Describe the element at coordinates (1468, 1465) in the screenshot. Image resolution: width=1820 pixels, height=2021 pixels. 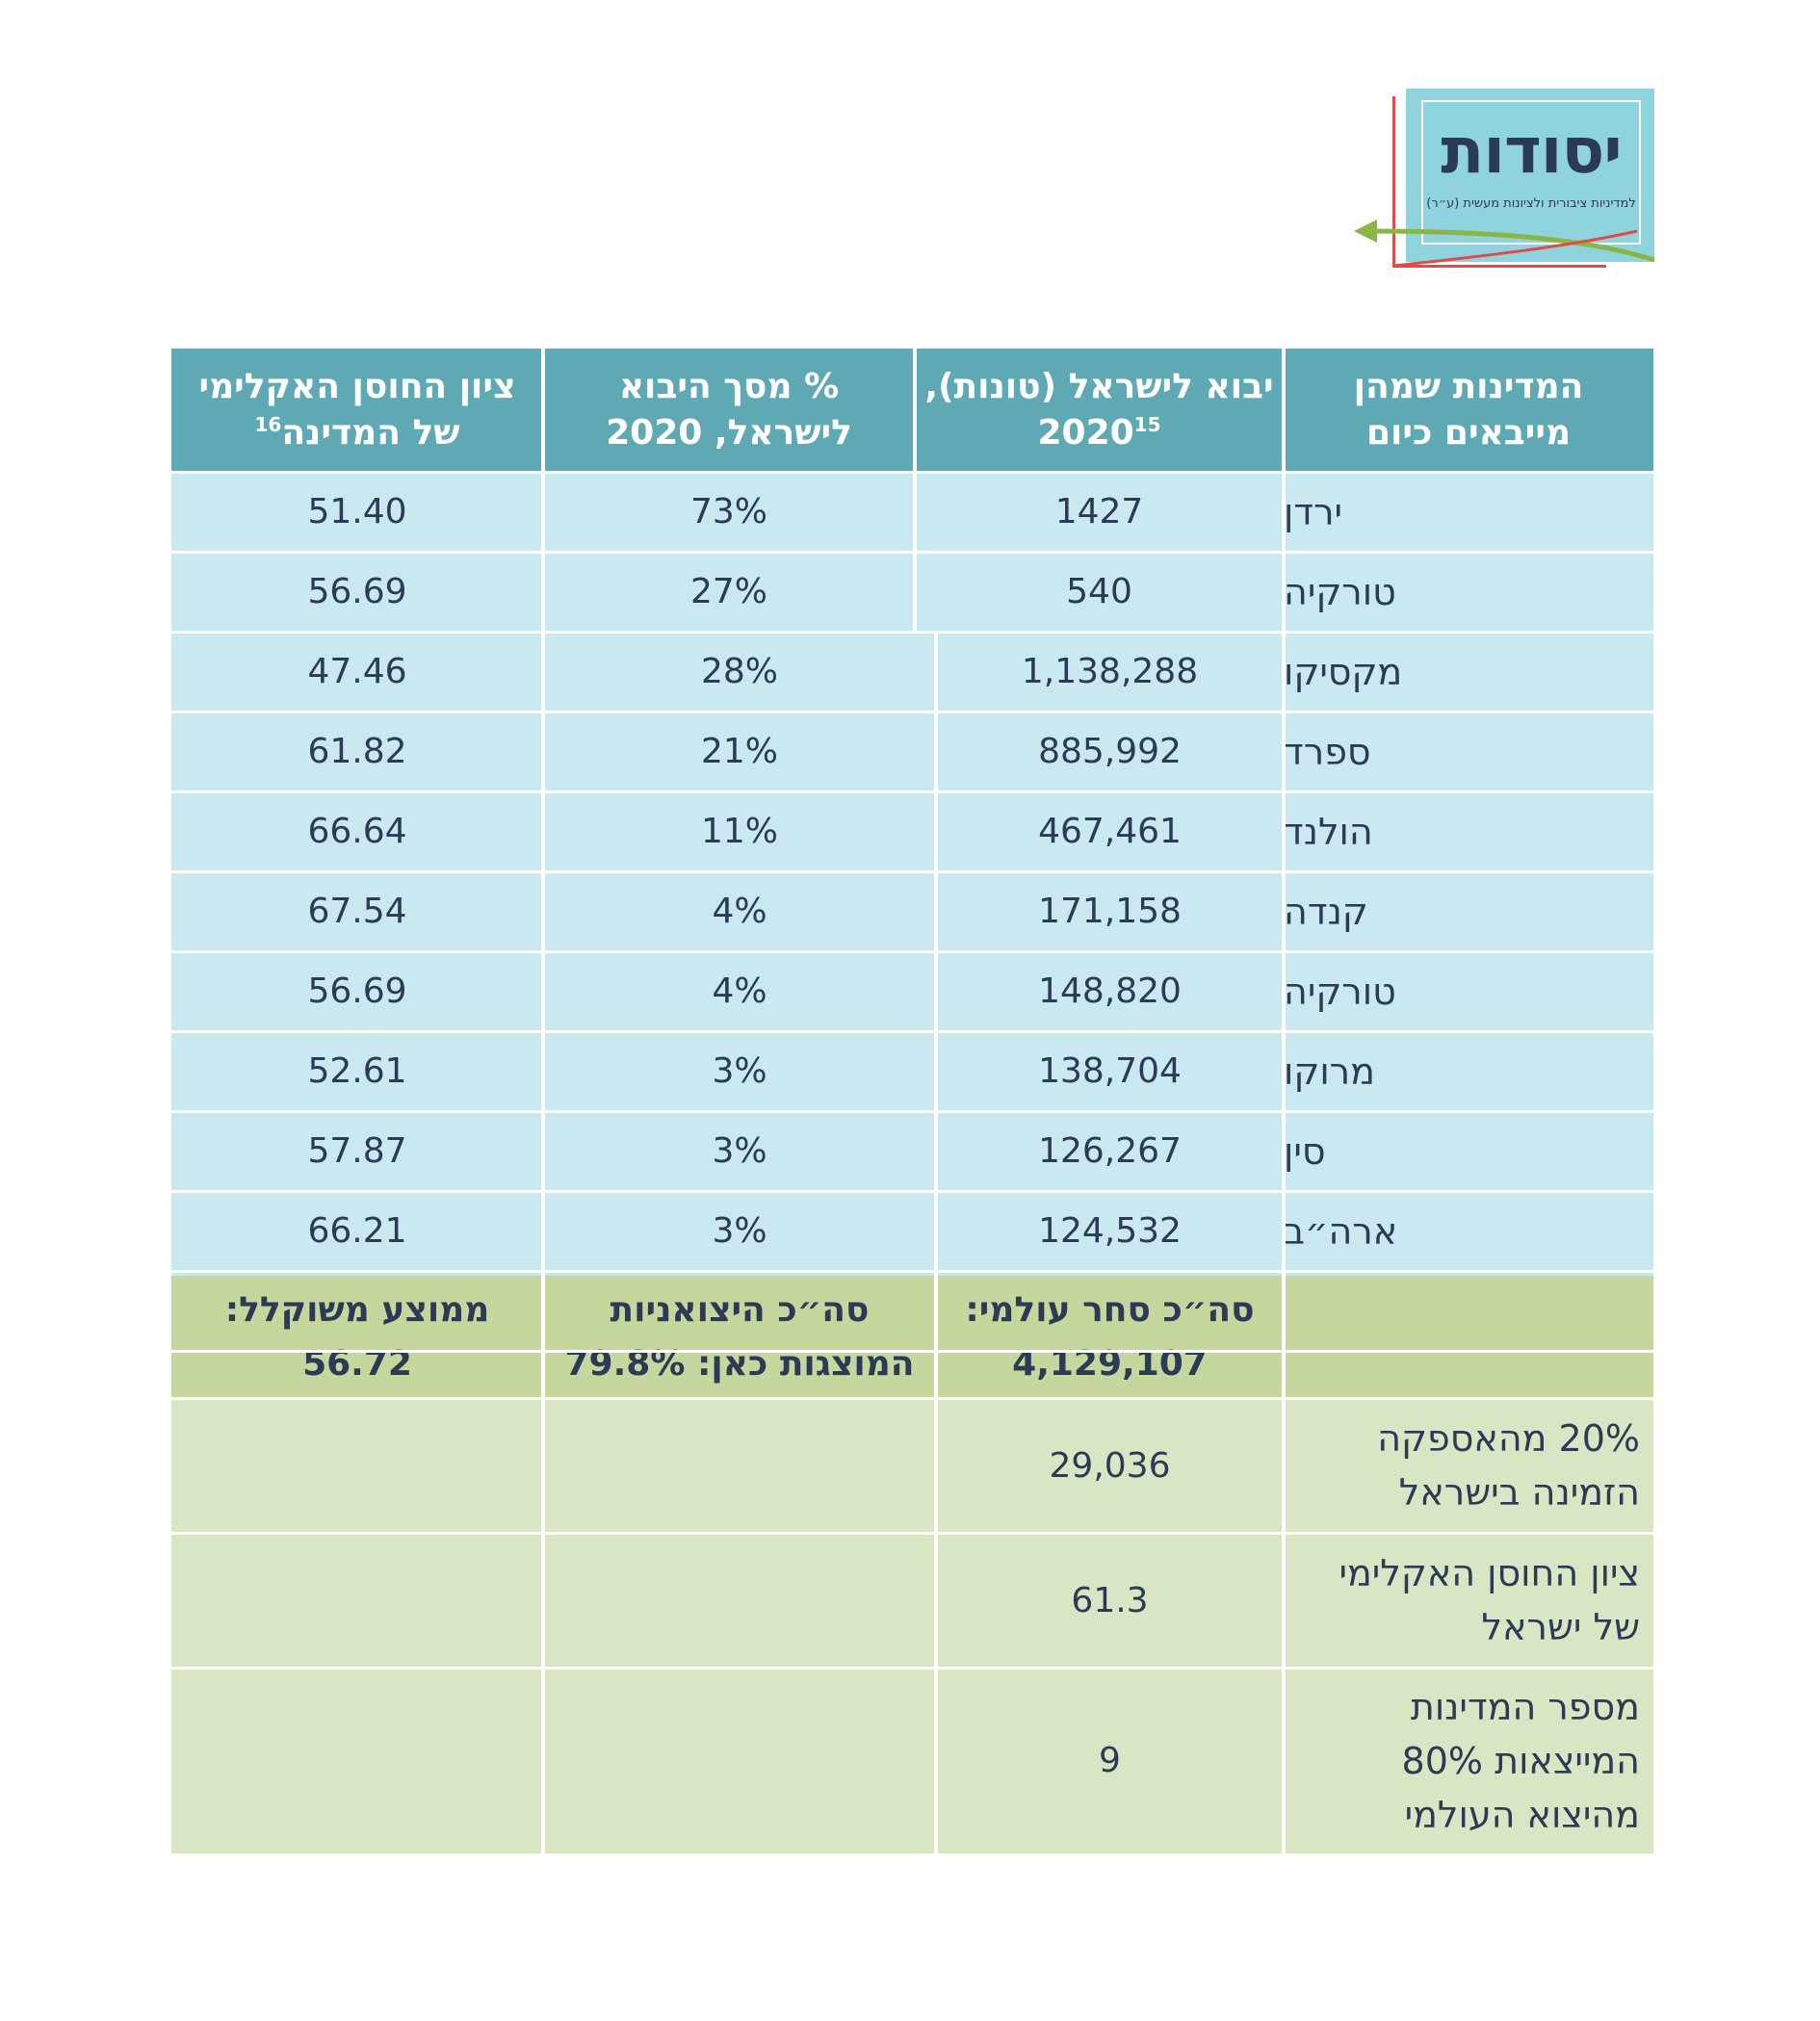
I see `summary-label: 20% מהאספקה הזמינה בישראל` at that location.